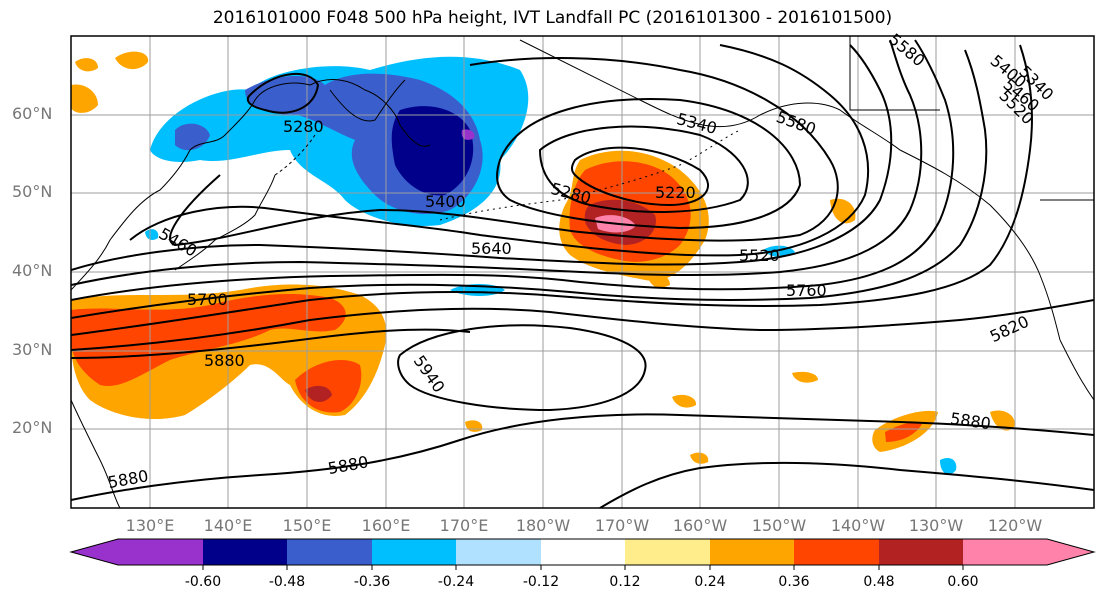 The width and height of the screenshot is (1105, 601). I want to click on positive-ivt-region-east-core, so click(318, 393).